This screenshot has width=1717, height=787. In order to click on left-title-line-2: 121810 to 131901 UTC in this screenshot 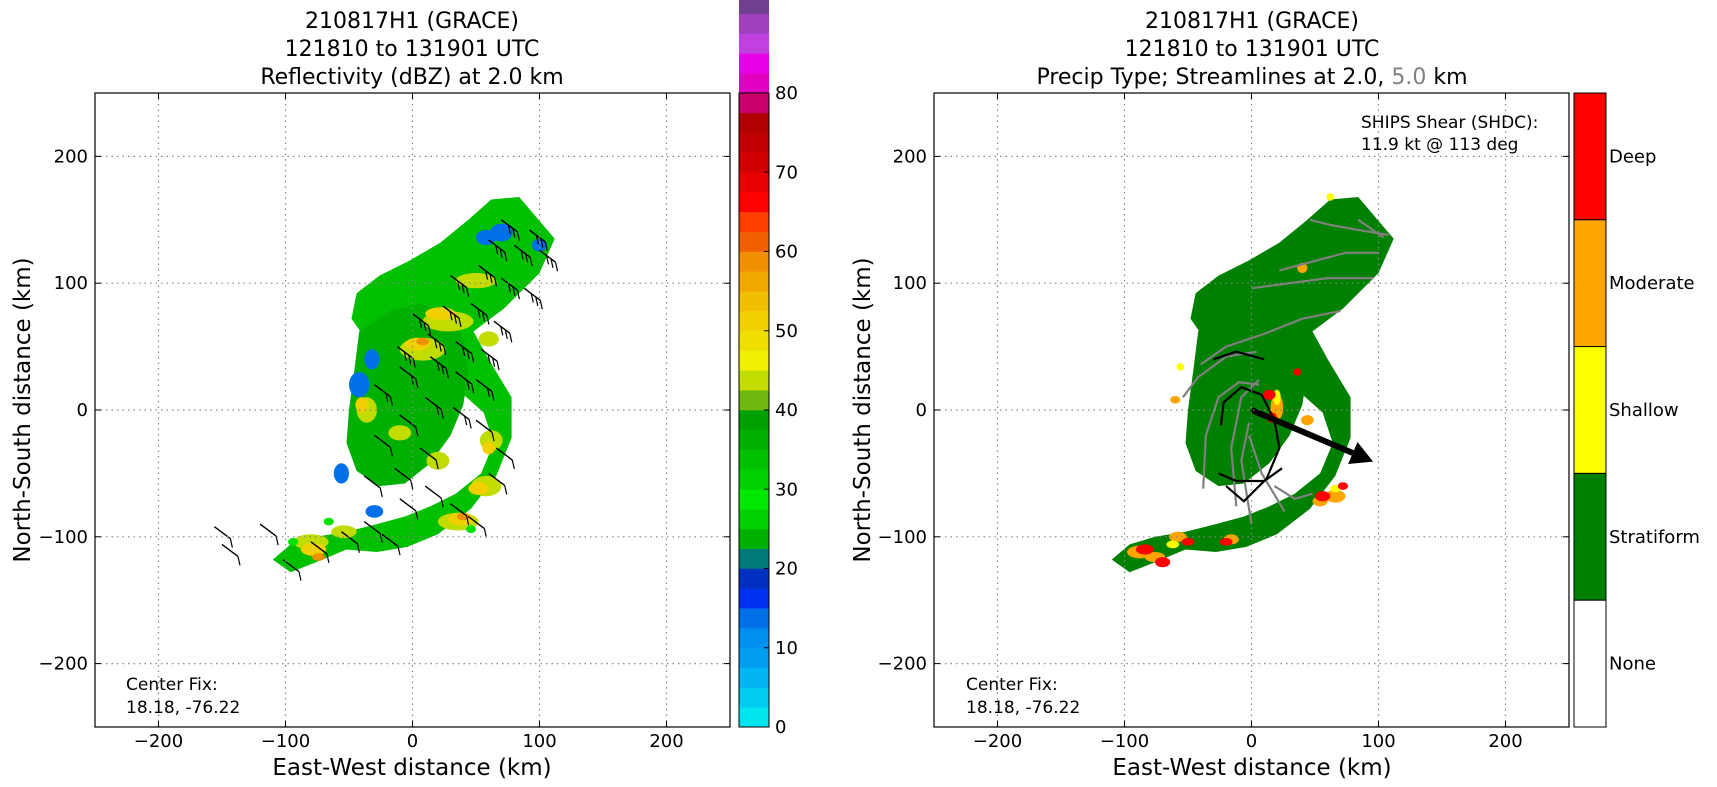, I will do `click(412, 49)`.